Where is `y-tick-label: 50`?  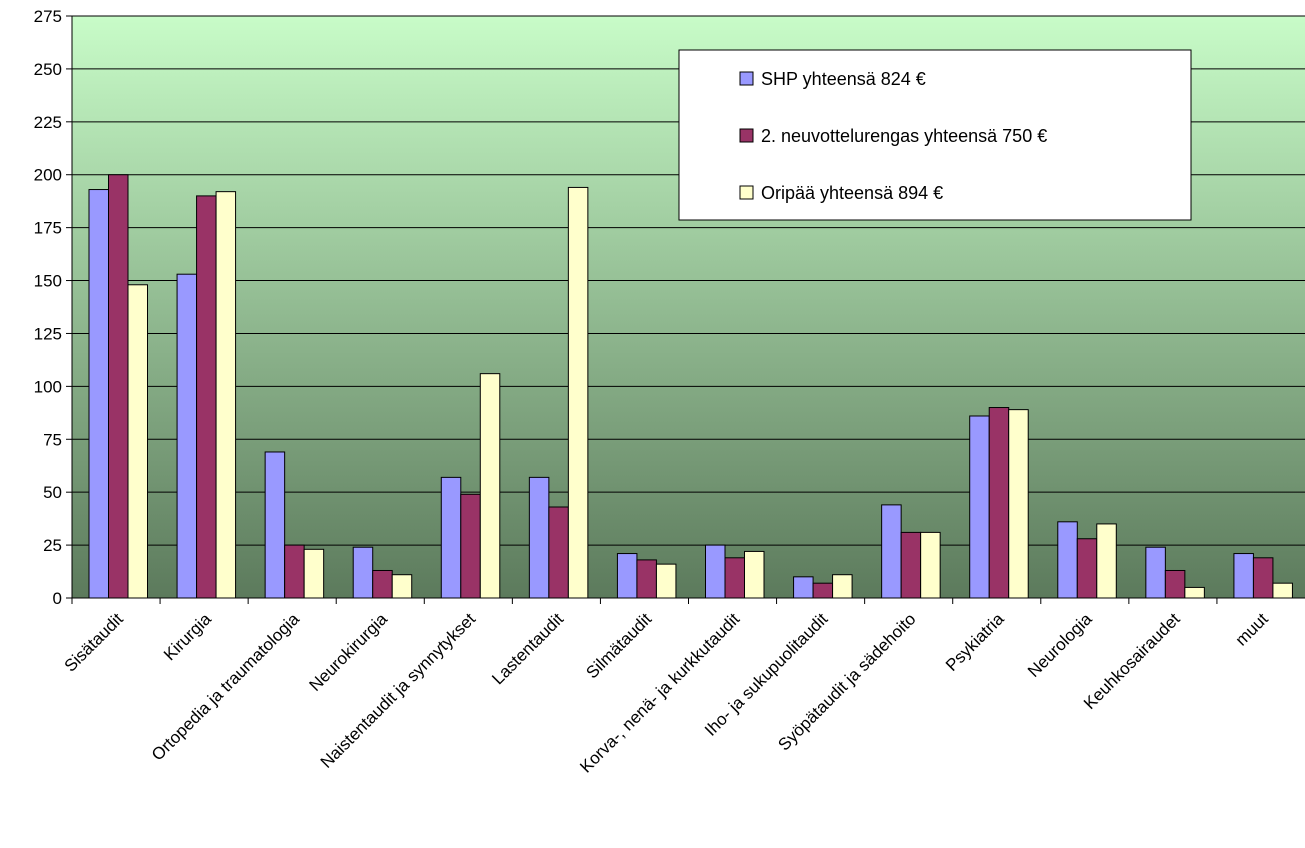 y-tick-label: 50 is located at coordinates (52, 492).